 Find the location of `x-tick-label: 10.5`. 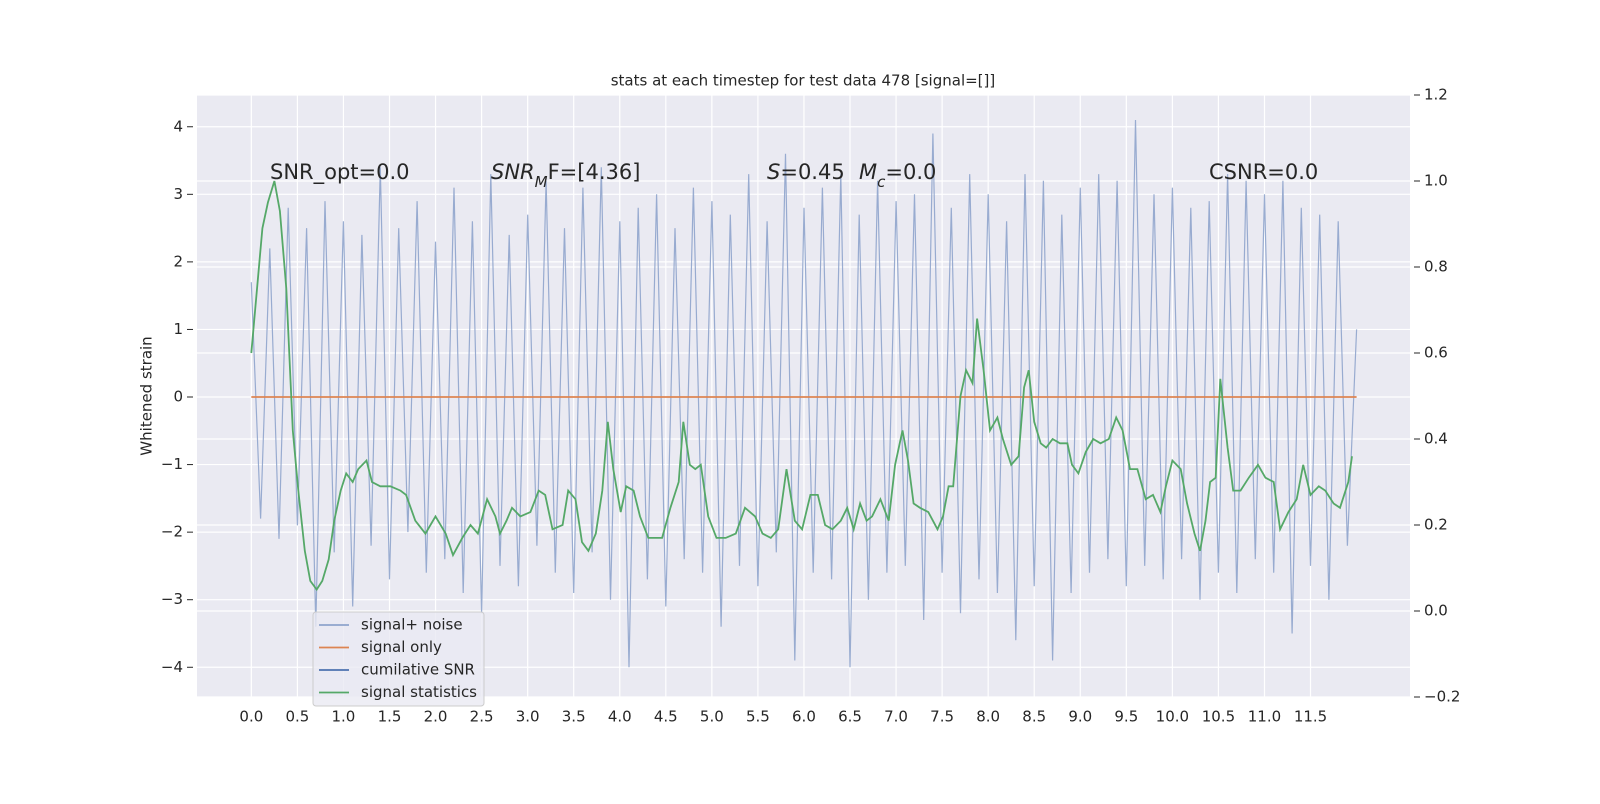

x-tick-label: 10.5 is located at coordinates (1218, 717).